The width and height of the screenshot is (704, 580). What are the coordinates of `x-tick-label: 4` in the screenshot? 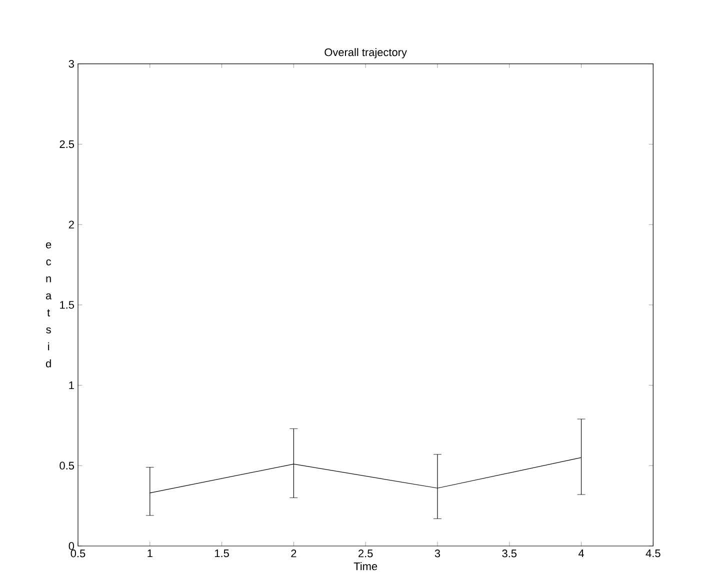 It's located at (581, 554).